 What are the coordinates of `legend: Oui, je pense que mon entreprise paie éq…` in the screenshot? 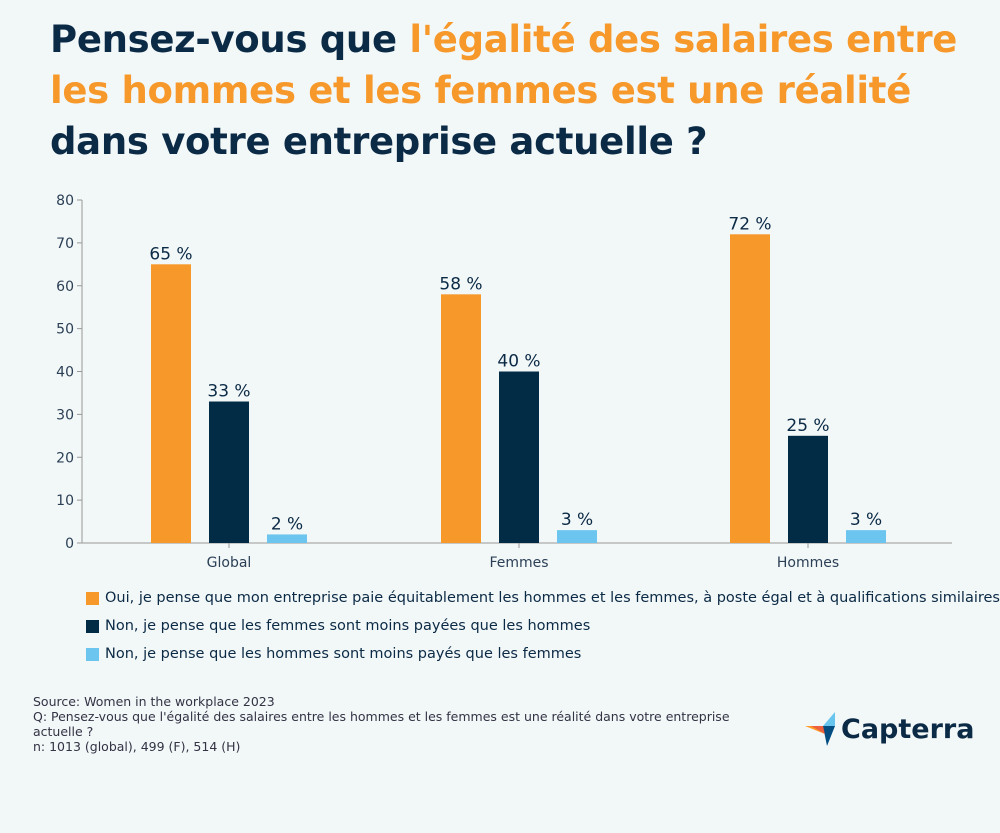 It's located at (543, 626).